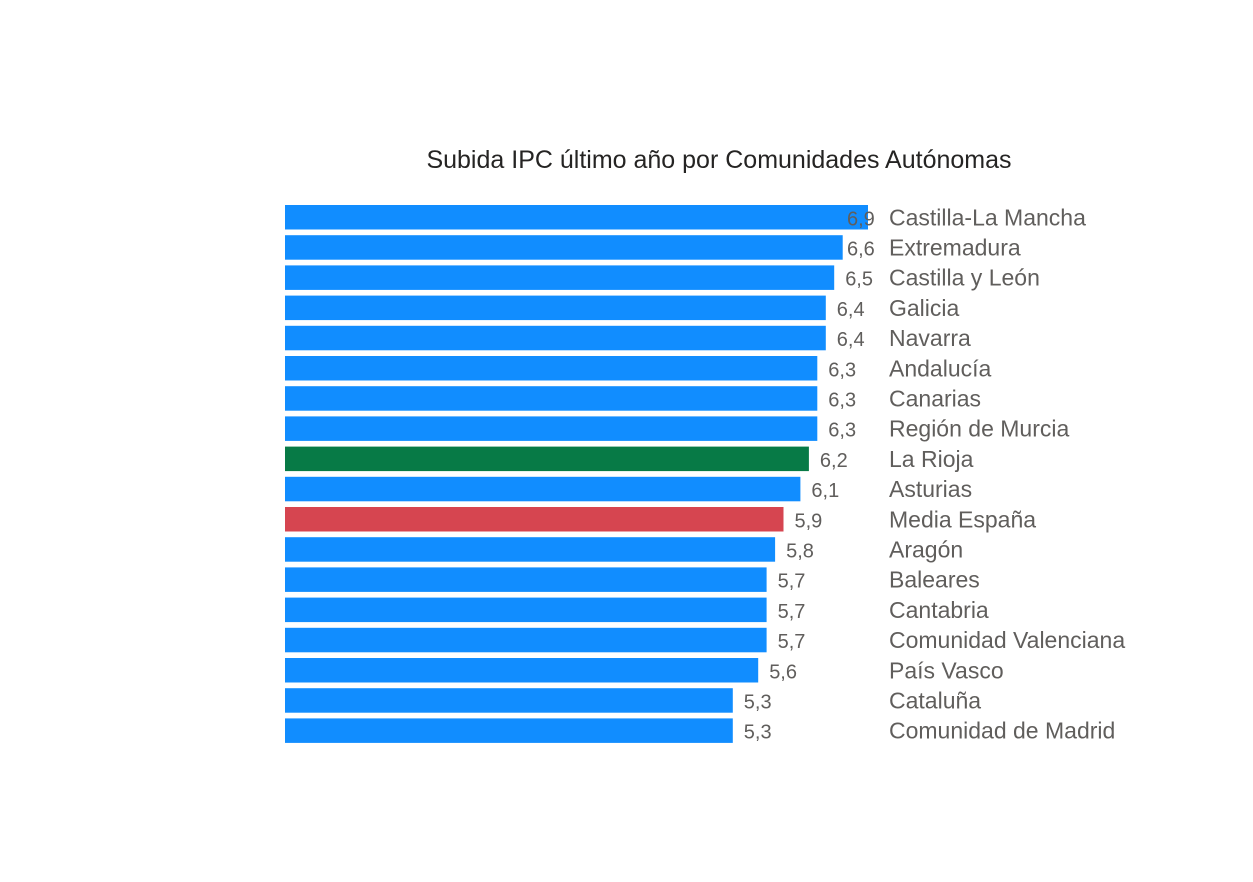 The width and height of the screenshot is (1253, 882). I want to click on bar-la-rioja, so click(547, 459).